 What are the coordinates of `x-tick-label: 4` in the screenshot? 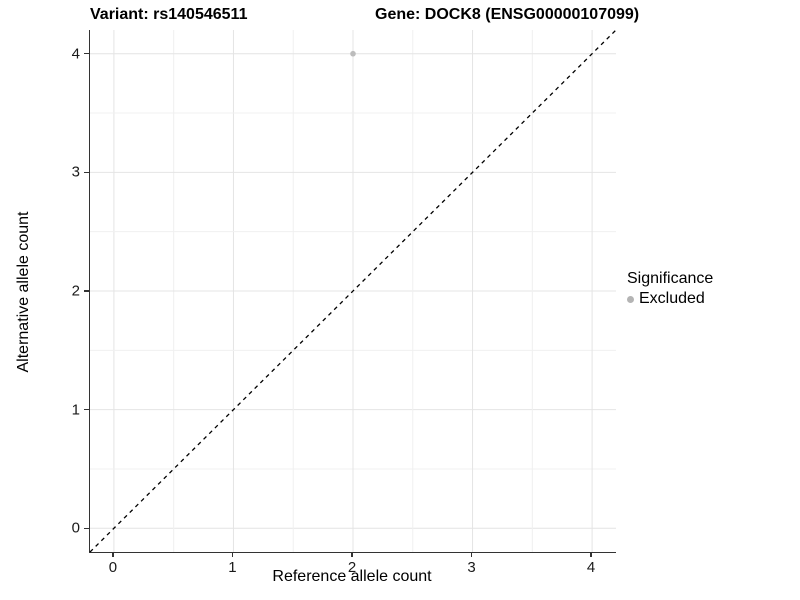 It's located at (591, 567).